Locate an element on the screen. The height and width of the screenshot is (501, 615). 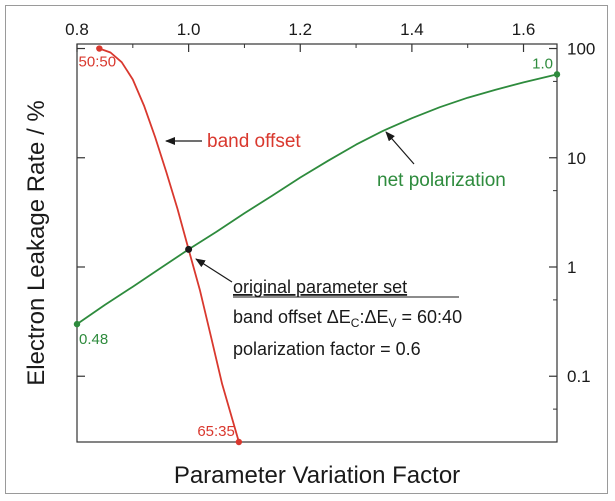
band-offset-label: band offset is located at coordinates (254, 141).